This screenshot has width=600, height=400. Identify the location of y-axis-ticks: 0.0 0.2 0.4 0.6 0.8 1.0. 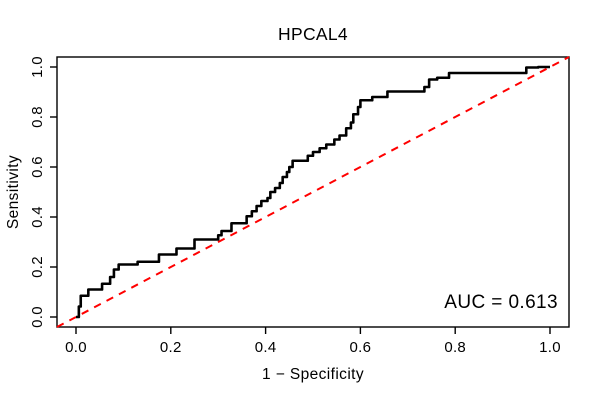
(43, 192).